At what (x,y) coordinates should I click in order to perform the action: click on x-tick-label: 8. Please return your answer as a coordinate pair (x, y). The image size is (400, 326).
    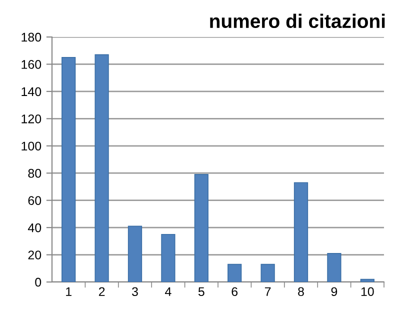
    Looking at the image, I should click on (301, 291).